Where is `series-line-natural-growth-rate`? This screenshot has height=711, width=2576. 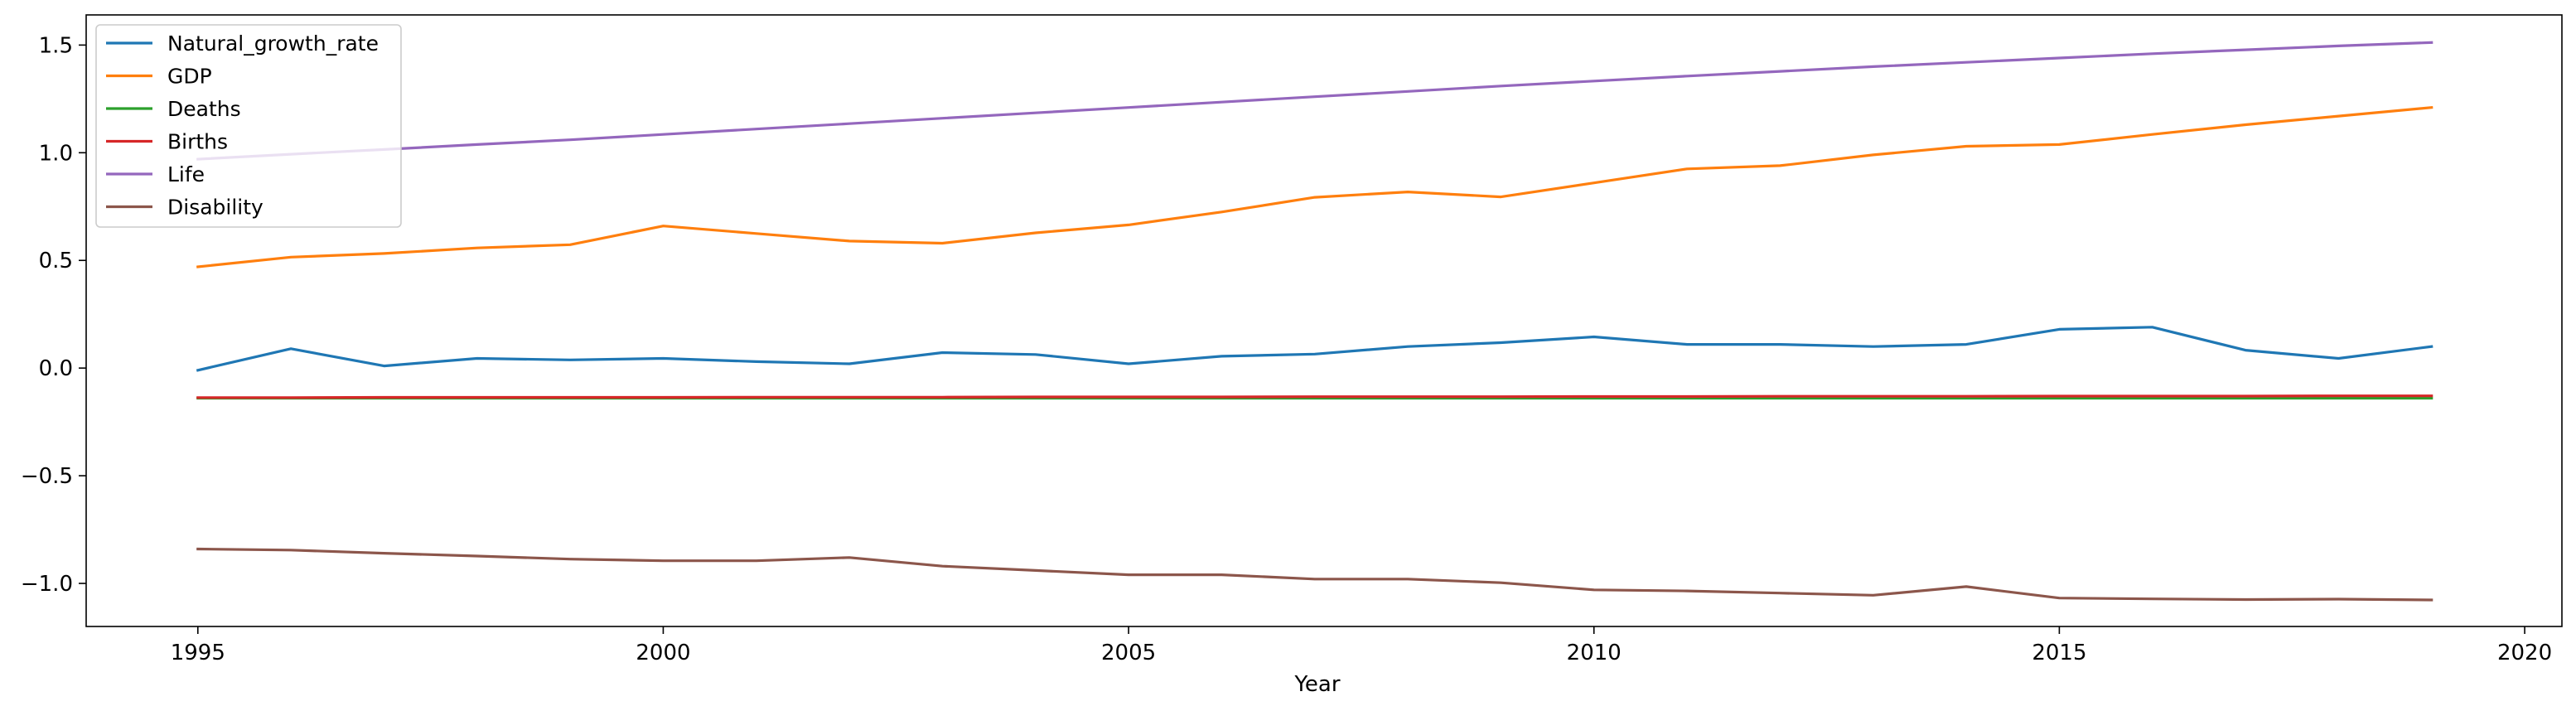 series-line-natural-growth-rate is located at coordinates (1314, 349).